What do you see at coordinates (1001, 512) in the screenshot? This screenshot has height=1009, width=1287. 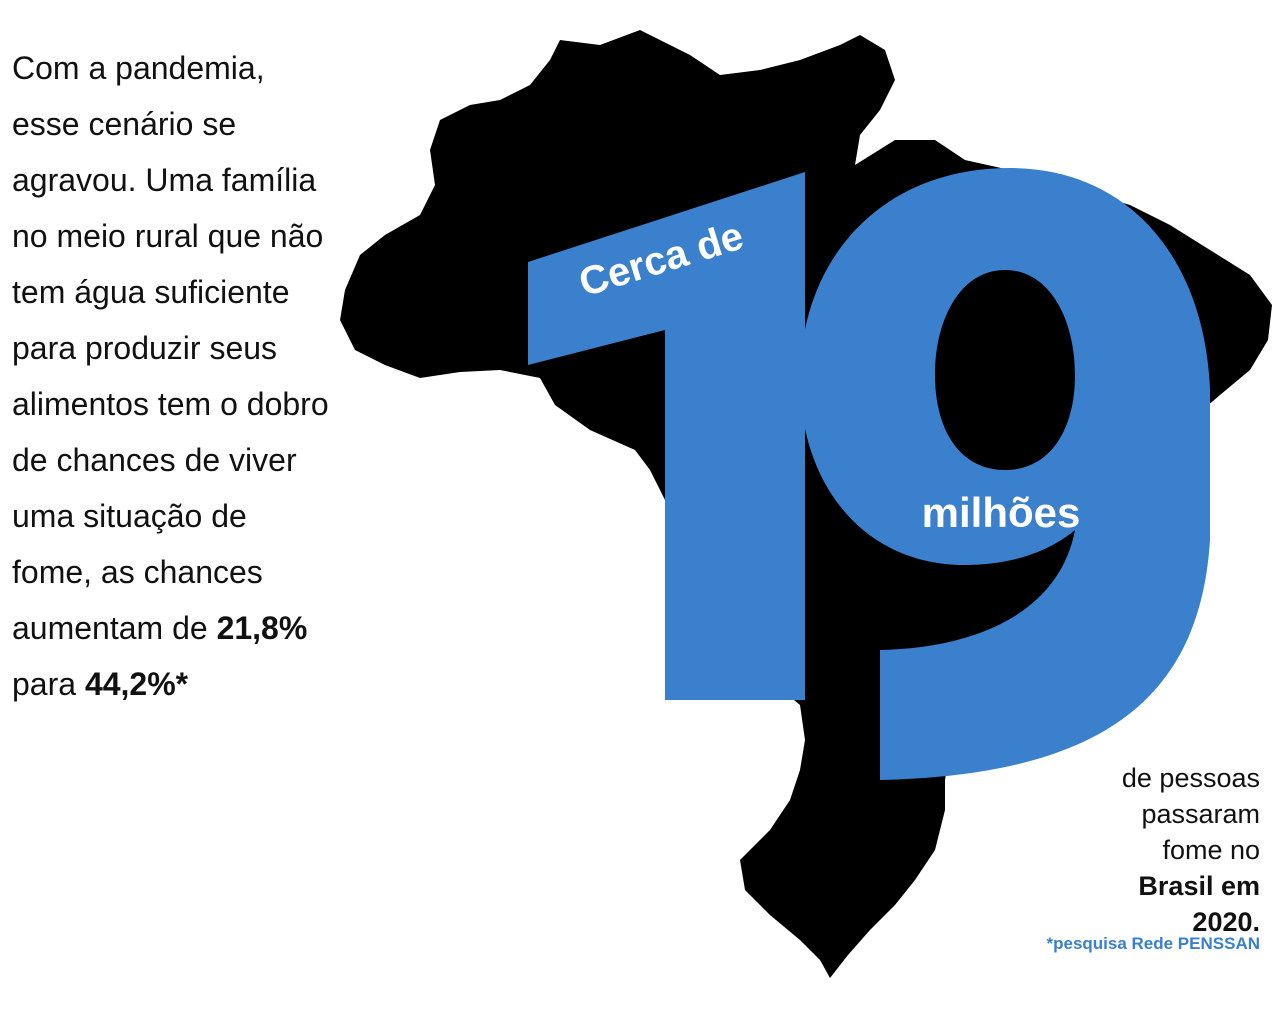 I see `highlight-unit: milhões` at bounding box center [1001, 512].